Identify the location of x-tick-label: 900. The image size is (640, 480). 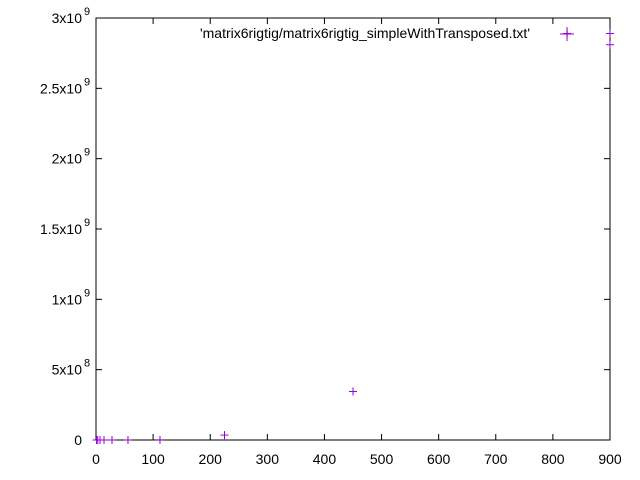
(610, 459).